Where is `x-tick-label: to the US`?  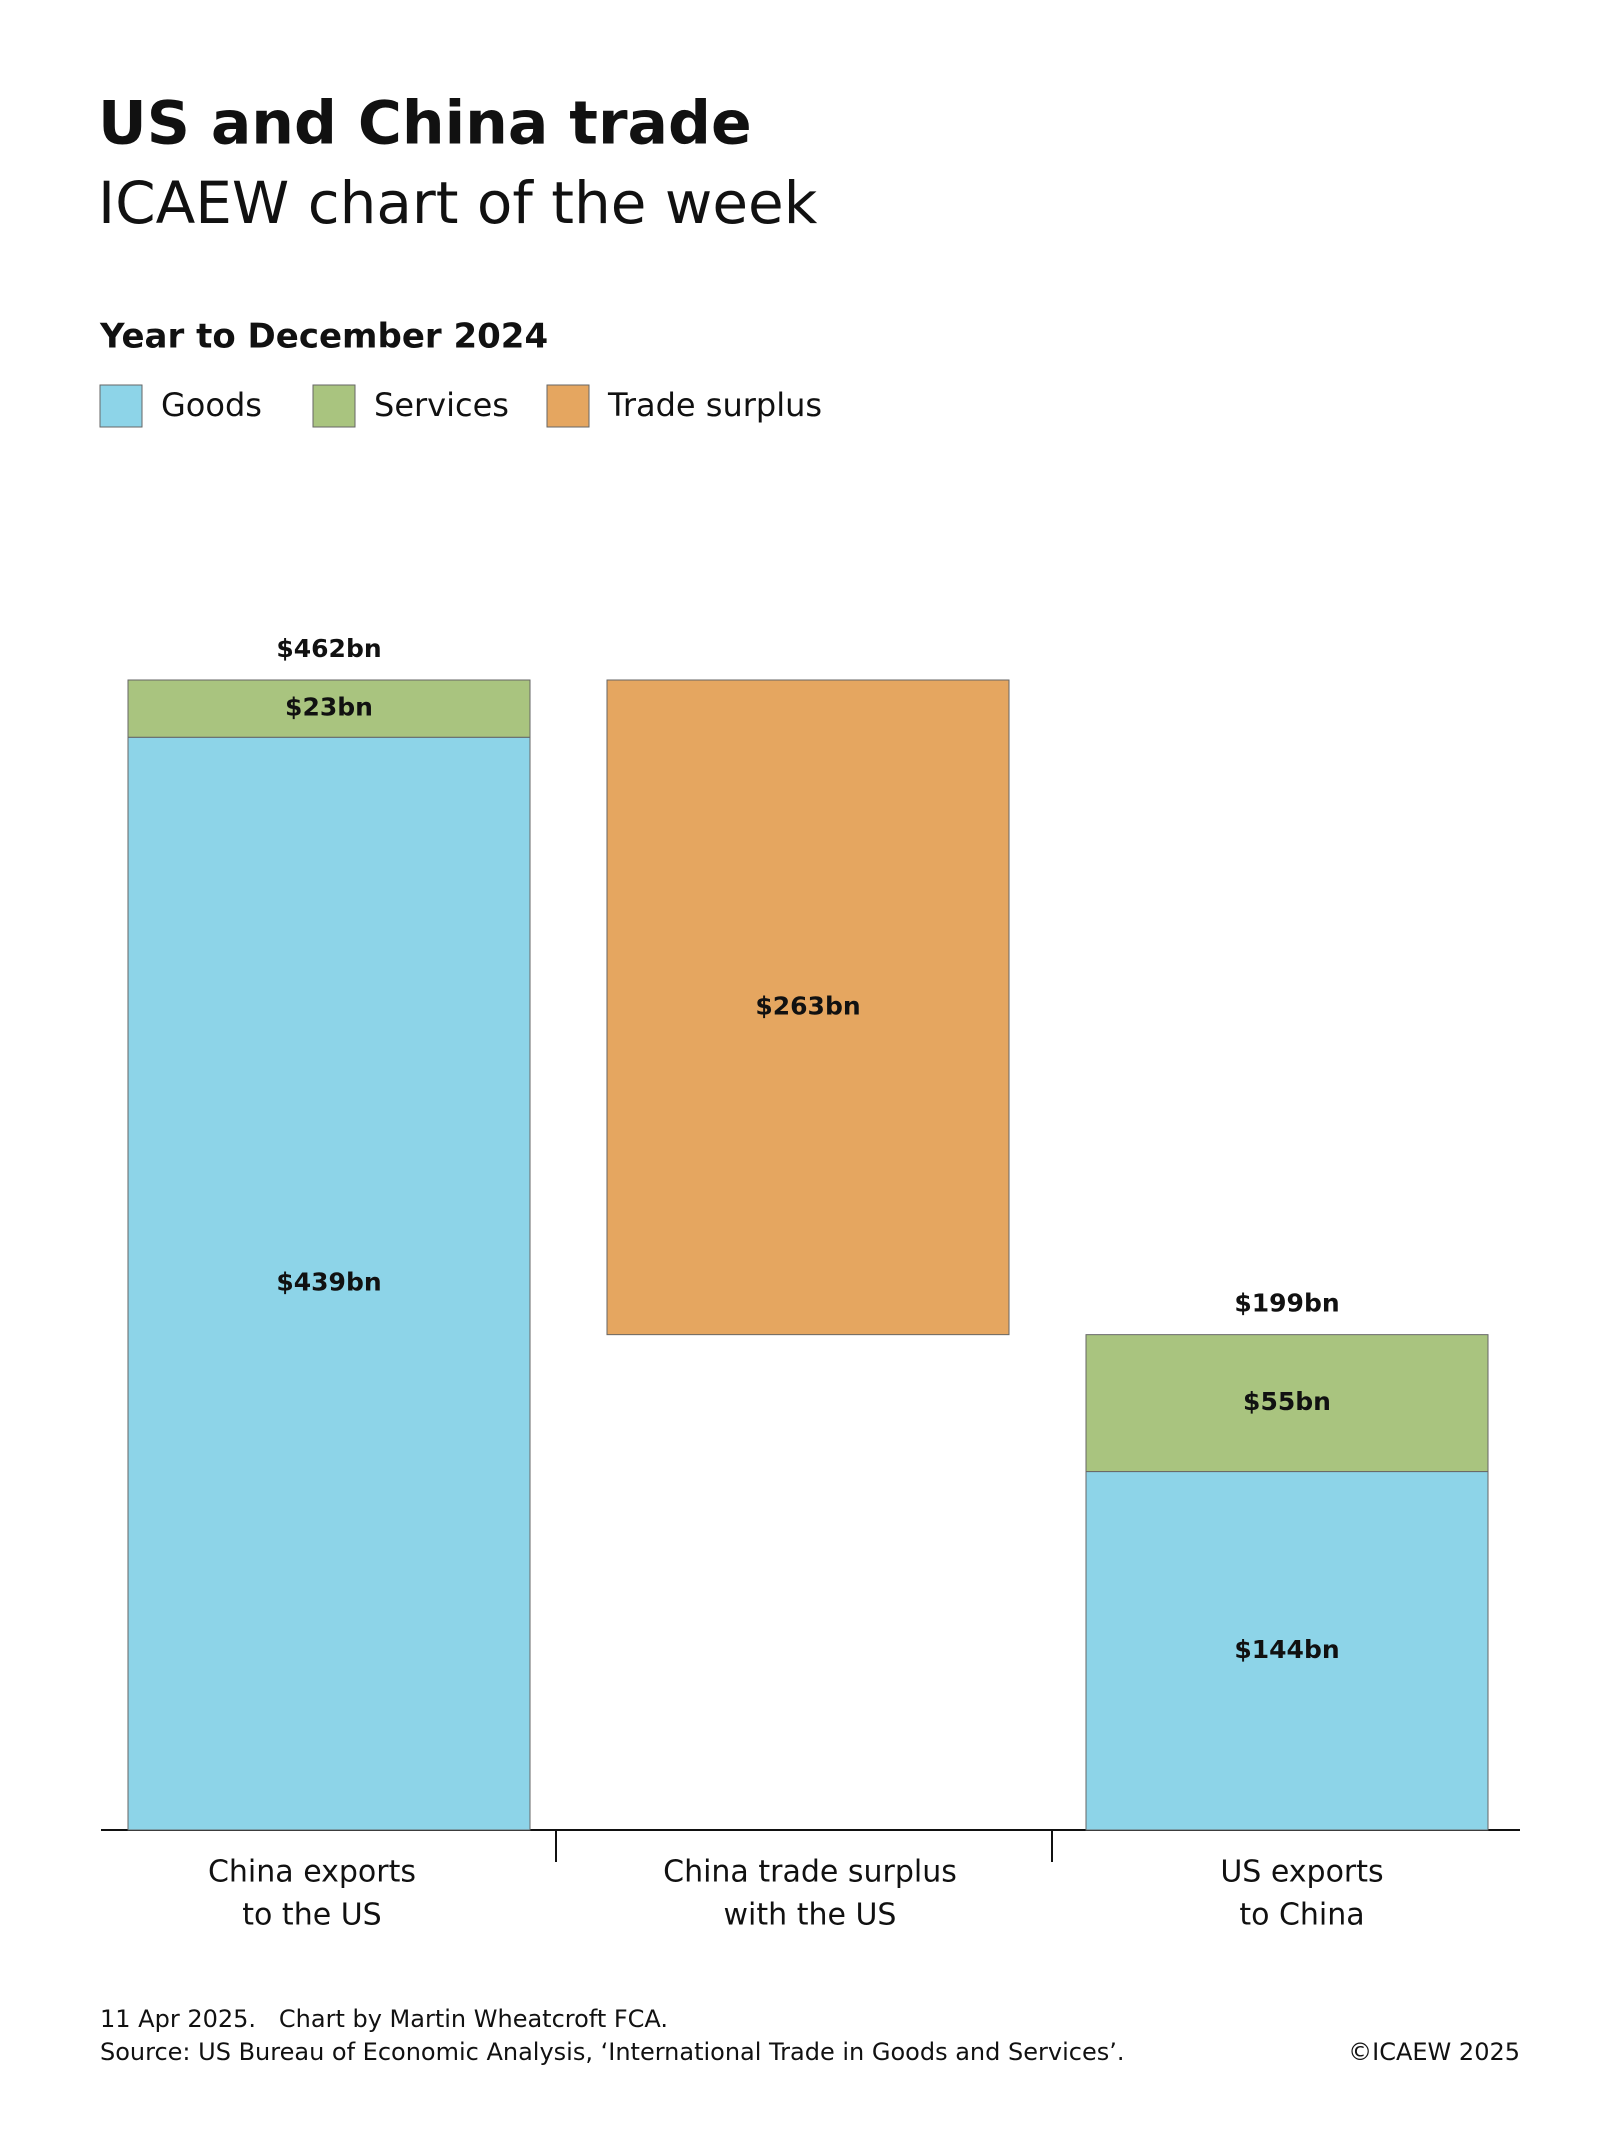
x-tick-label: to the US is located at coordinates (311, 1915).